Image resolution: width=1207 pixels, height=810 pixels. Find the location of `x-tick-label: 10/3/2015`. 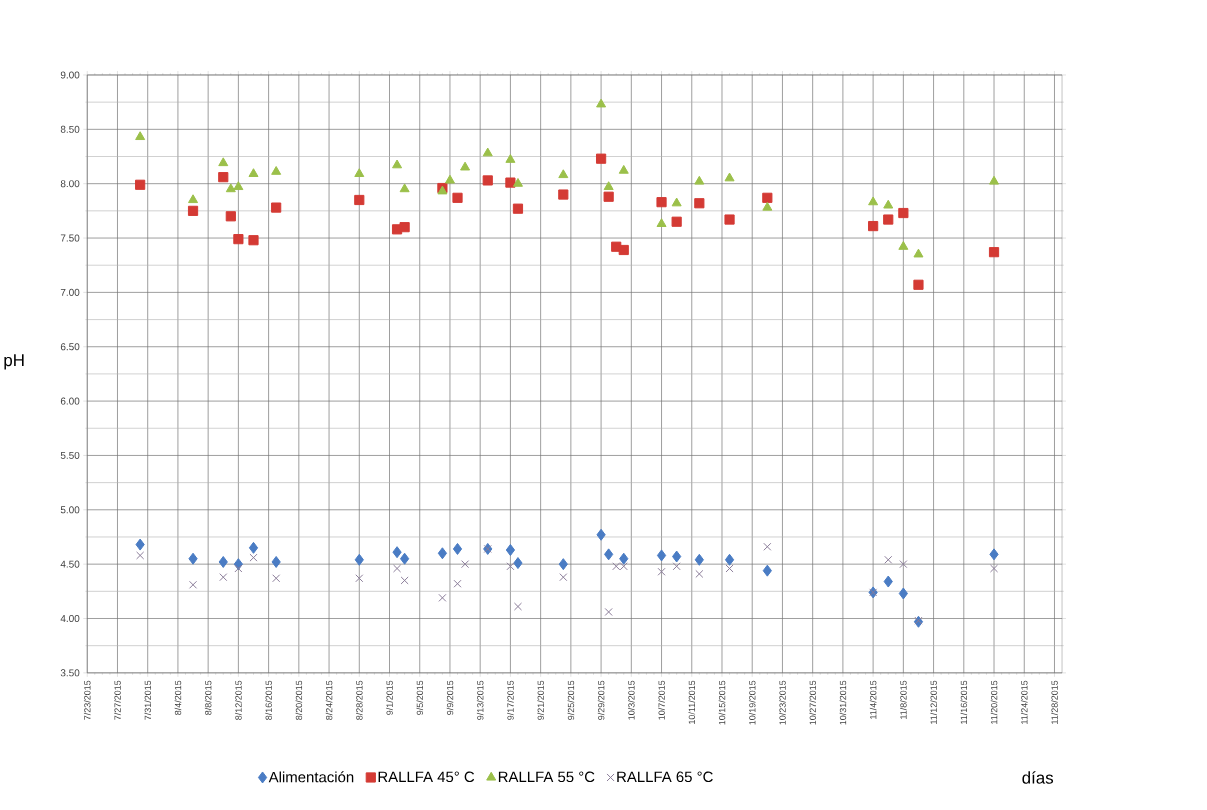

x-tick-label: 10/3/2015 is located at coordinates (631, 700).